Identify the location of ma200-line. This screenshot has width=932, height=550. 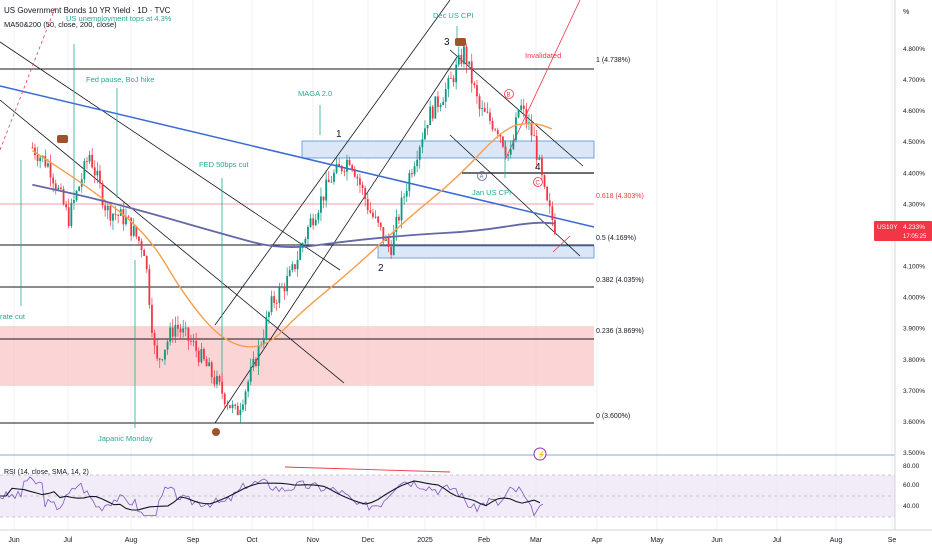
(294, 215).